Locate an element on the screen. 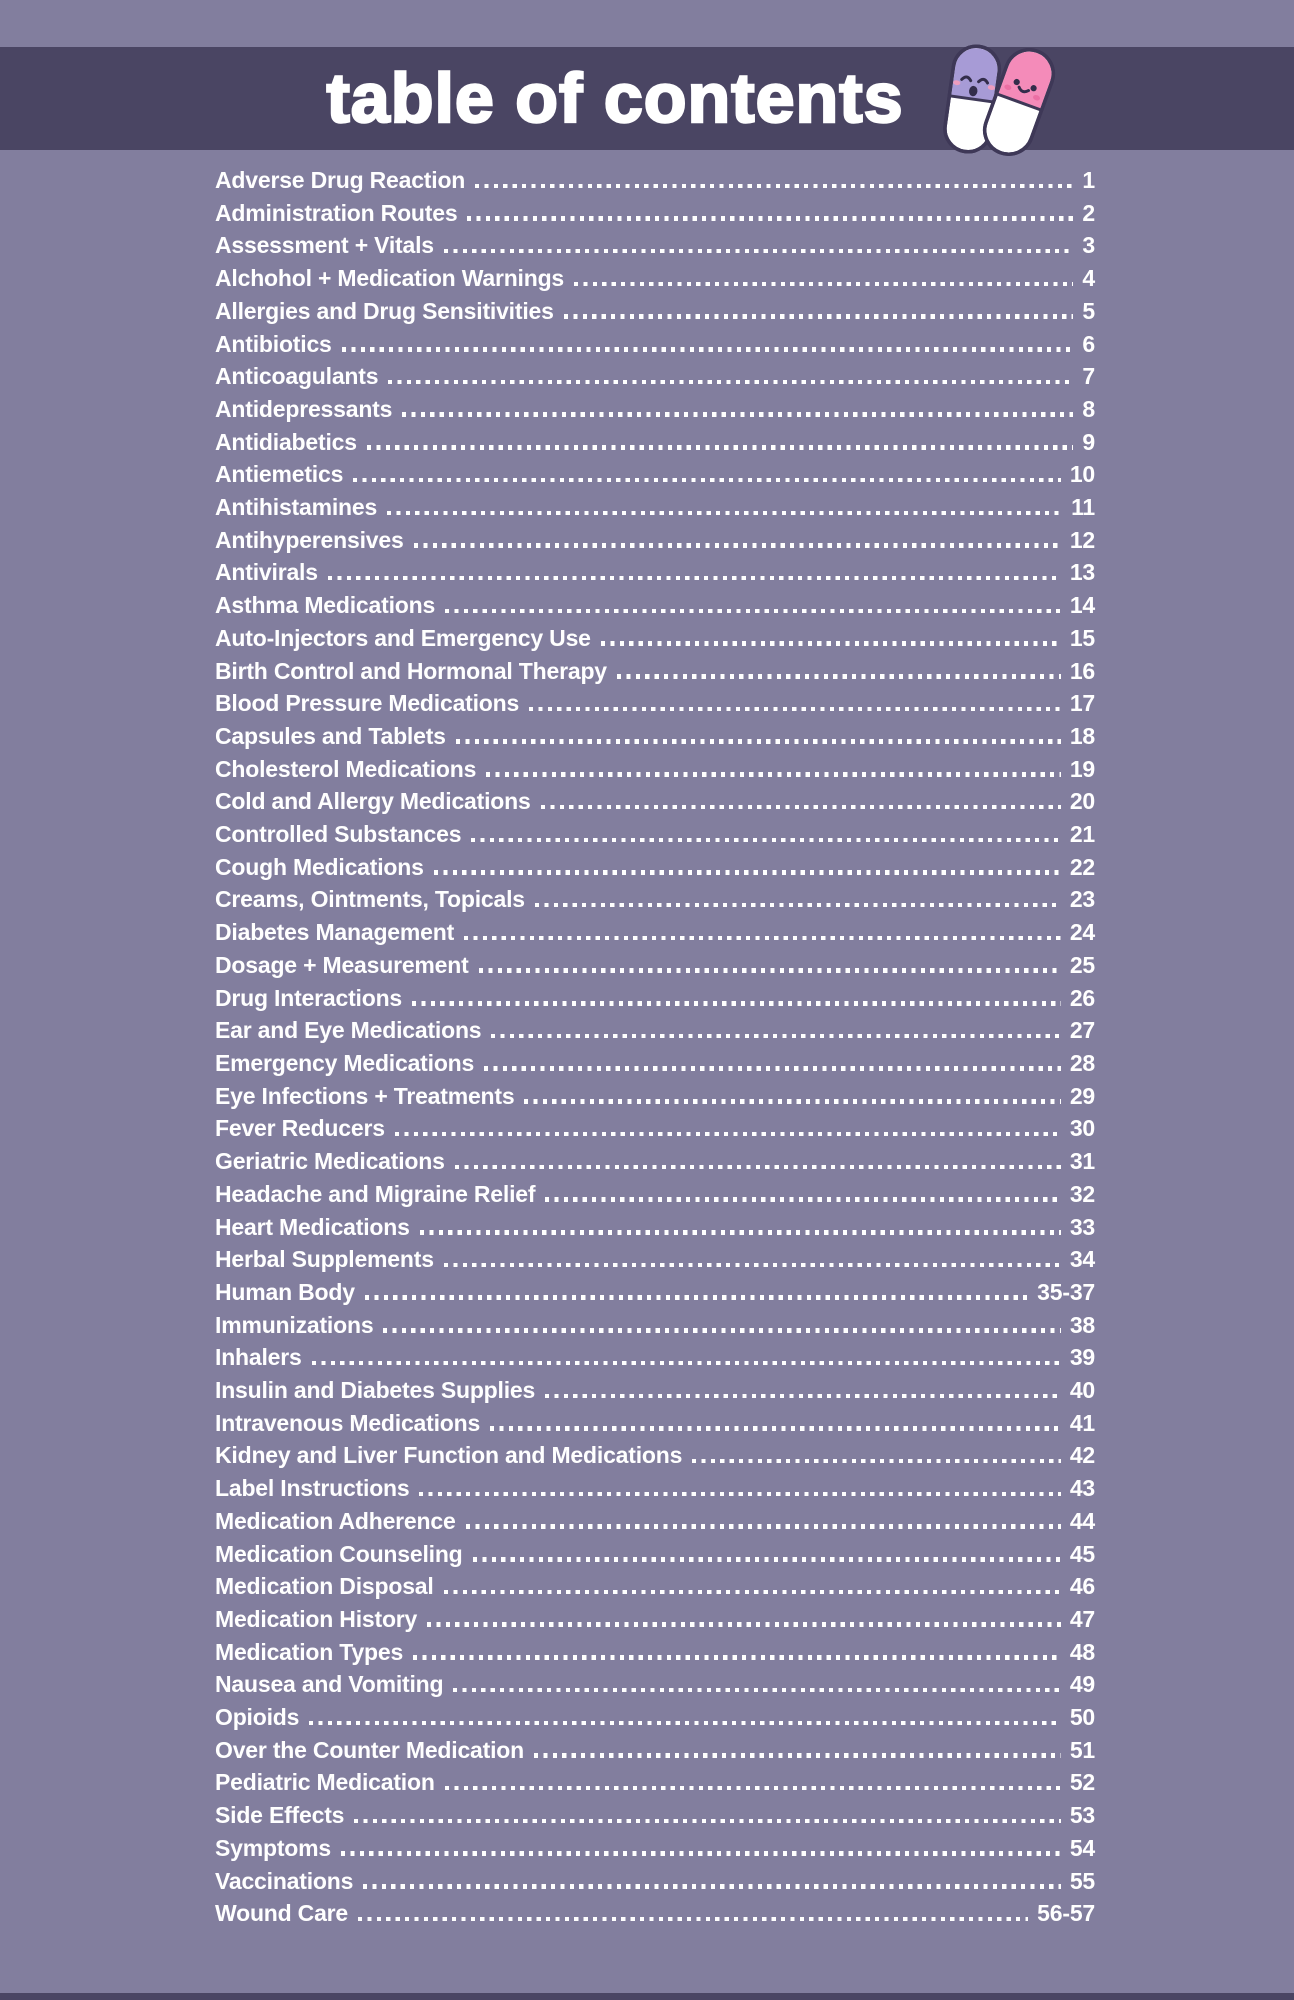 This screenshot has height=2000, width=1294. toc-entry-label: Human Body is located at coordinates (285, 1291).